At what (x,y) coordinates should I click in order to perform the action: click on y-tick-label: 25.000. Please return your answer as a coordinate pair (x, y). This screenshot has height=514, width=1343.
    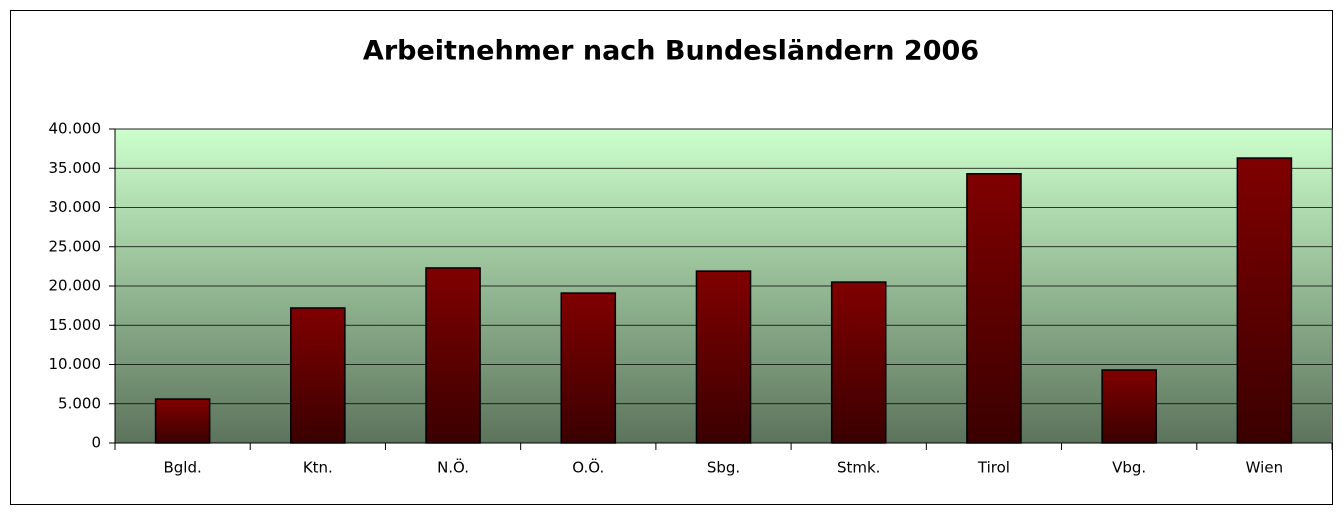
    Looking at the image, I should click on (75, 246).